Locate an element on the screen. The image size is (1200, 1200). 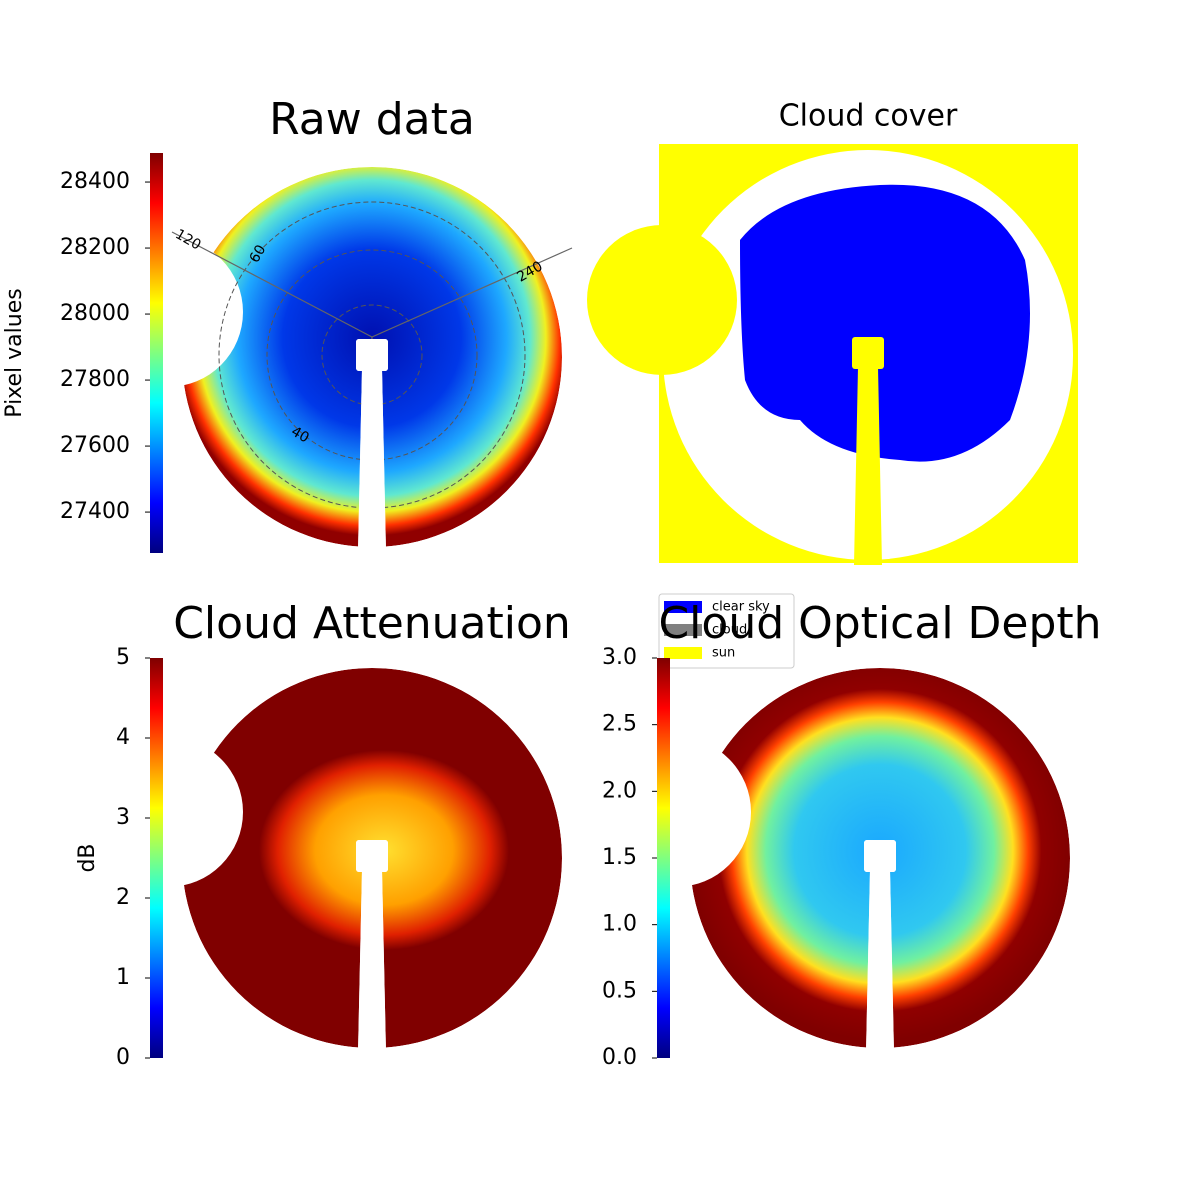
tick-label: 28400 is located at coordinates (95, 181).